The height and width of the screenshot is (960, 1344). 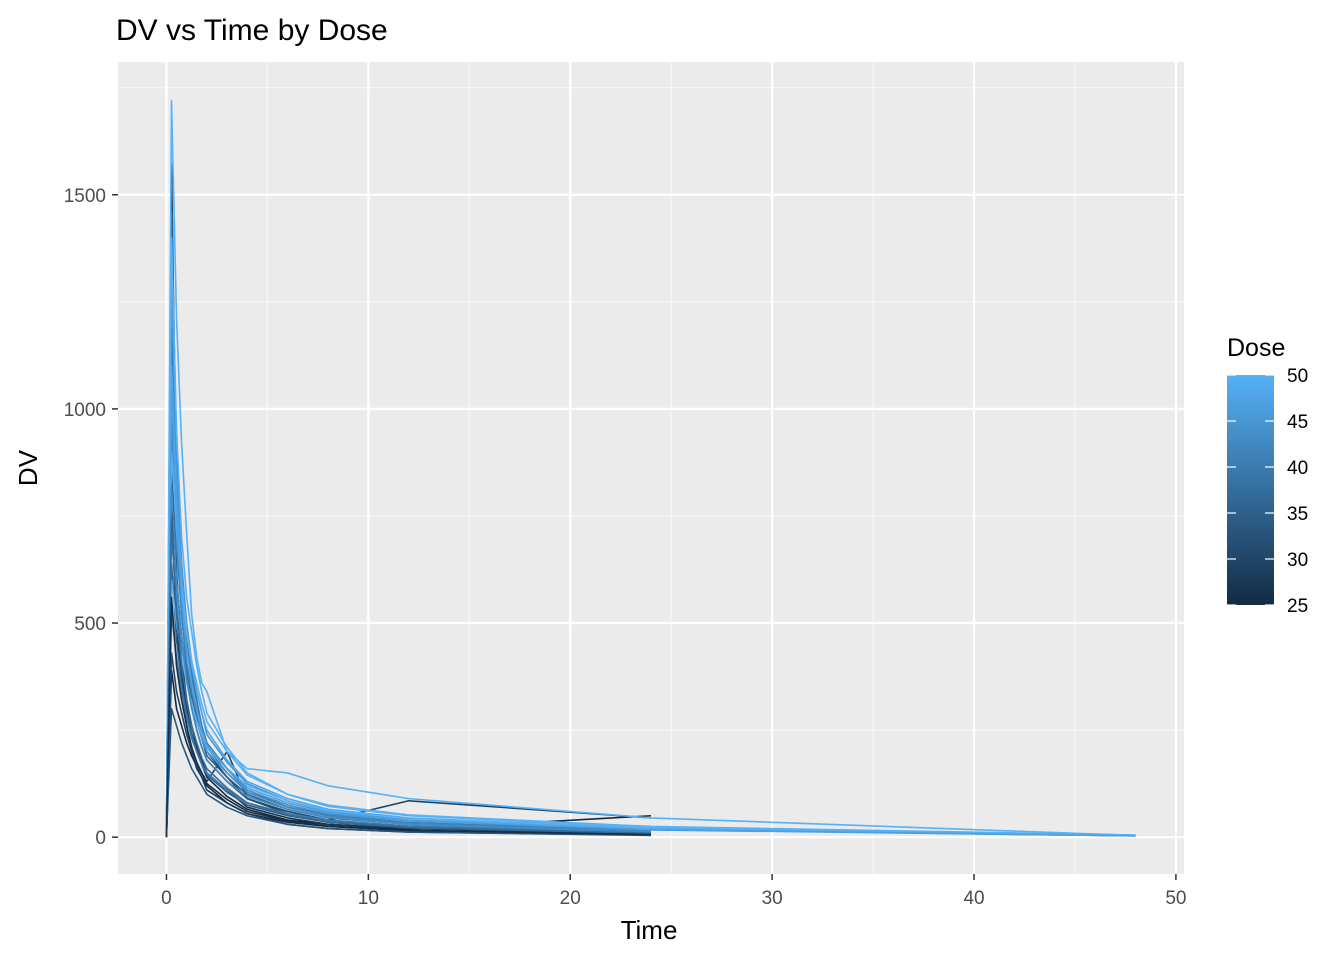 What do you see at coordinates (673, 891) in the screenshot?
I see `x-axis: 0 10 20 30 40 50` at bounding box center [673, 891].